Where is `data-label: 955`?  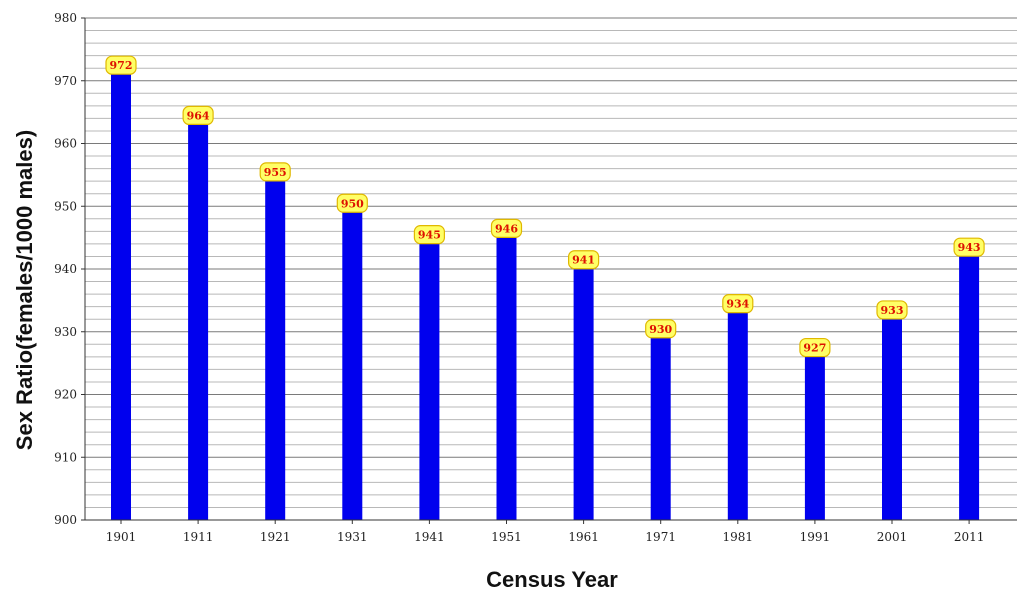
data-label: 955 is located at coordinates (275, 172).